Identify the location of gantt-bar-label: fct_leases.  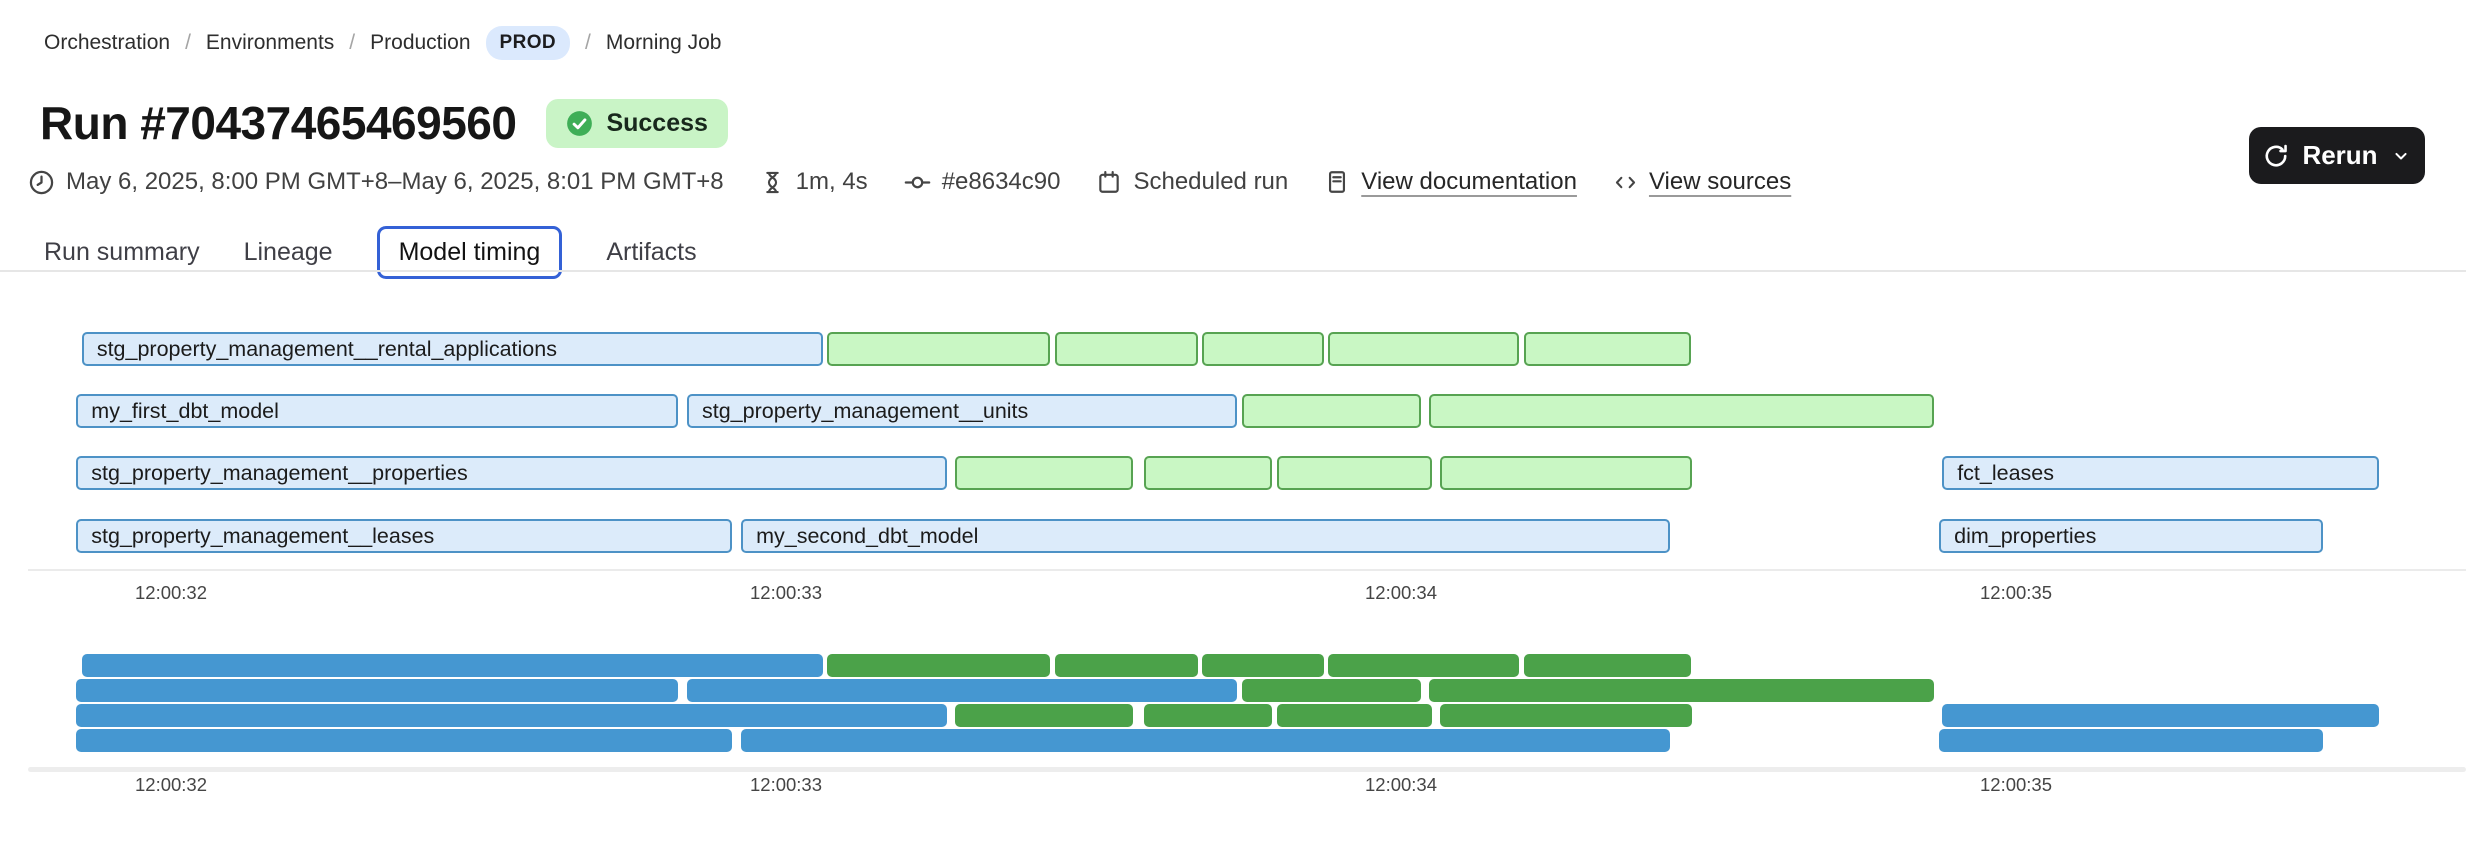
(2005, 472).